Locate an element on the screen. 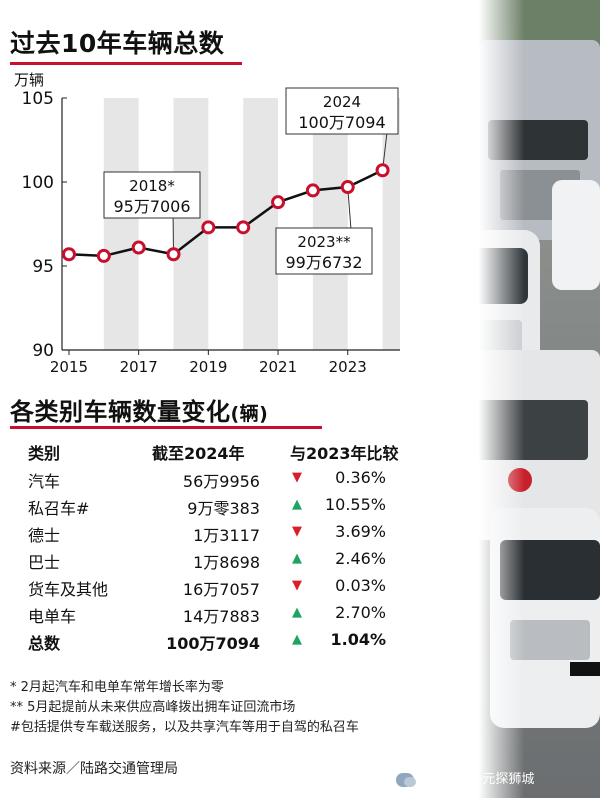 The image size is (600, 798). footnote-1: * 2月起汽车和电单车常年增长率为零 is located at coordinates (117, 687).